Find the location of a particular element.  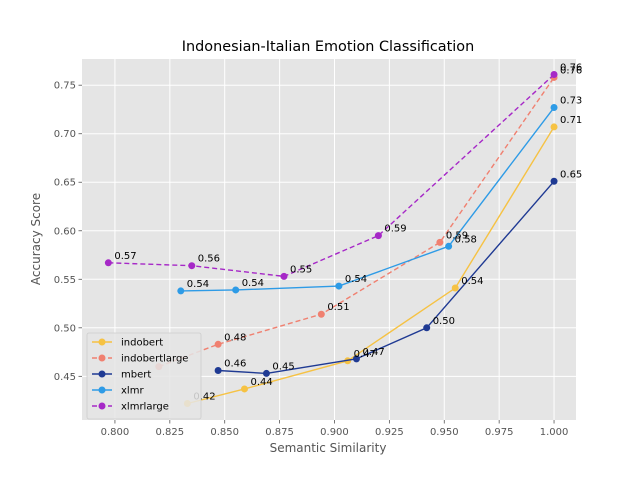

legend: indobert indobertlarge mbert xlmr xlmrlarge is located at coordinates (144, 376).